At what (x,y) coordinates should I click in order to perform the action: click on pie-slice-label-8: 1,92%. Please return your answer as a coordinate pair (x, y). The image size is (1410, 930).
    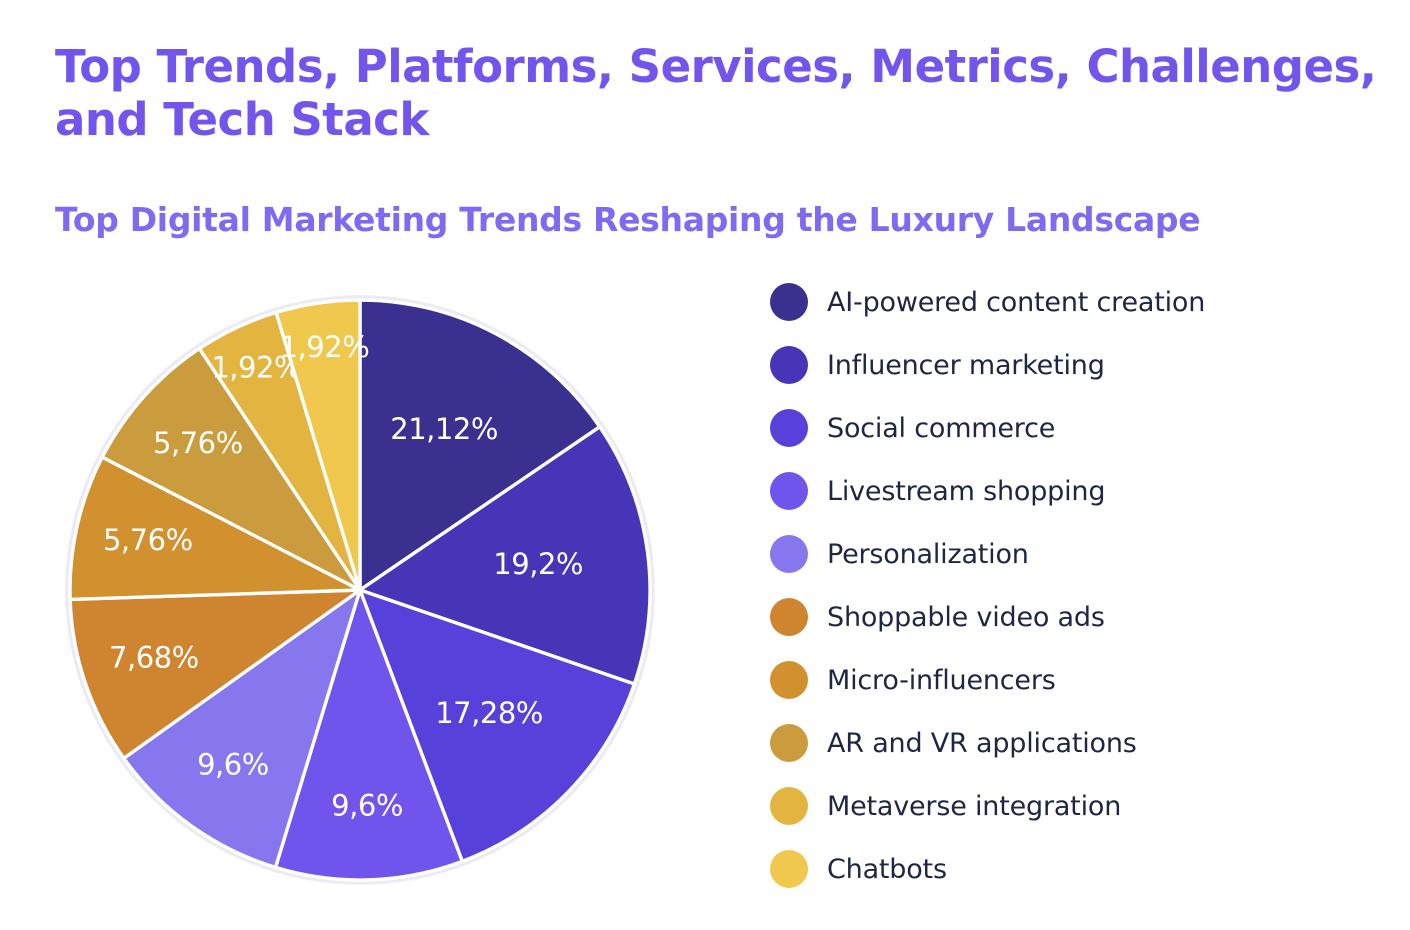
    Looking at the image, I should click on (256, 368).